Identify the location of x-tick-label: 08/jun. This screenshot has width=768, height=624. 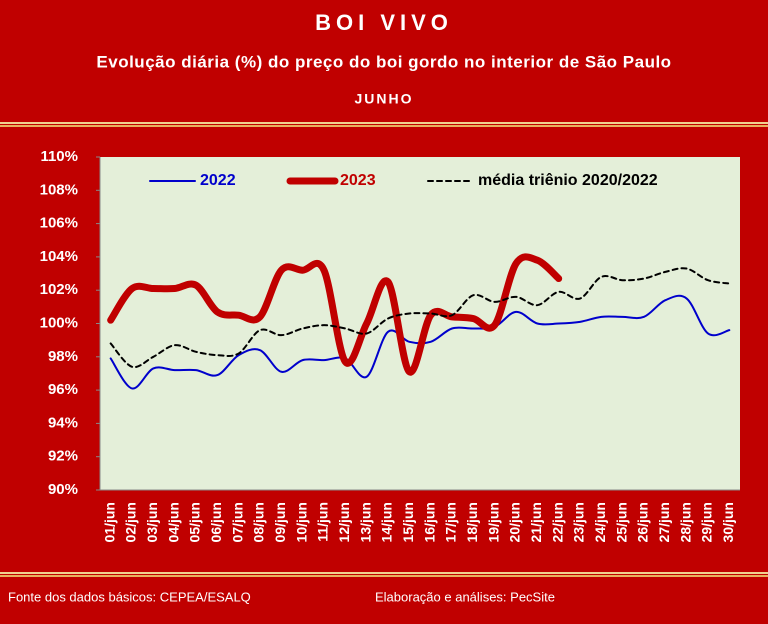
(259, 522).